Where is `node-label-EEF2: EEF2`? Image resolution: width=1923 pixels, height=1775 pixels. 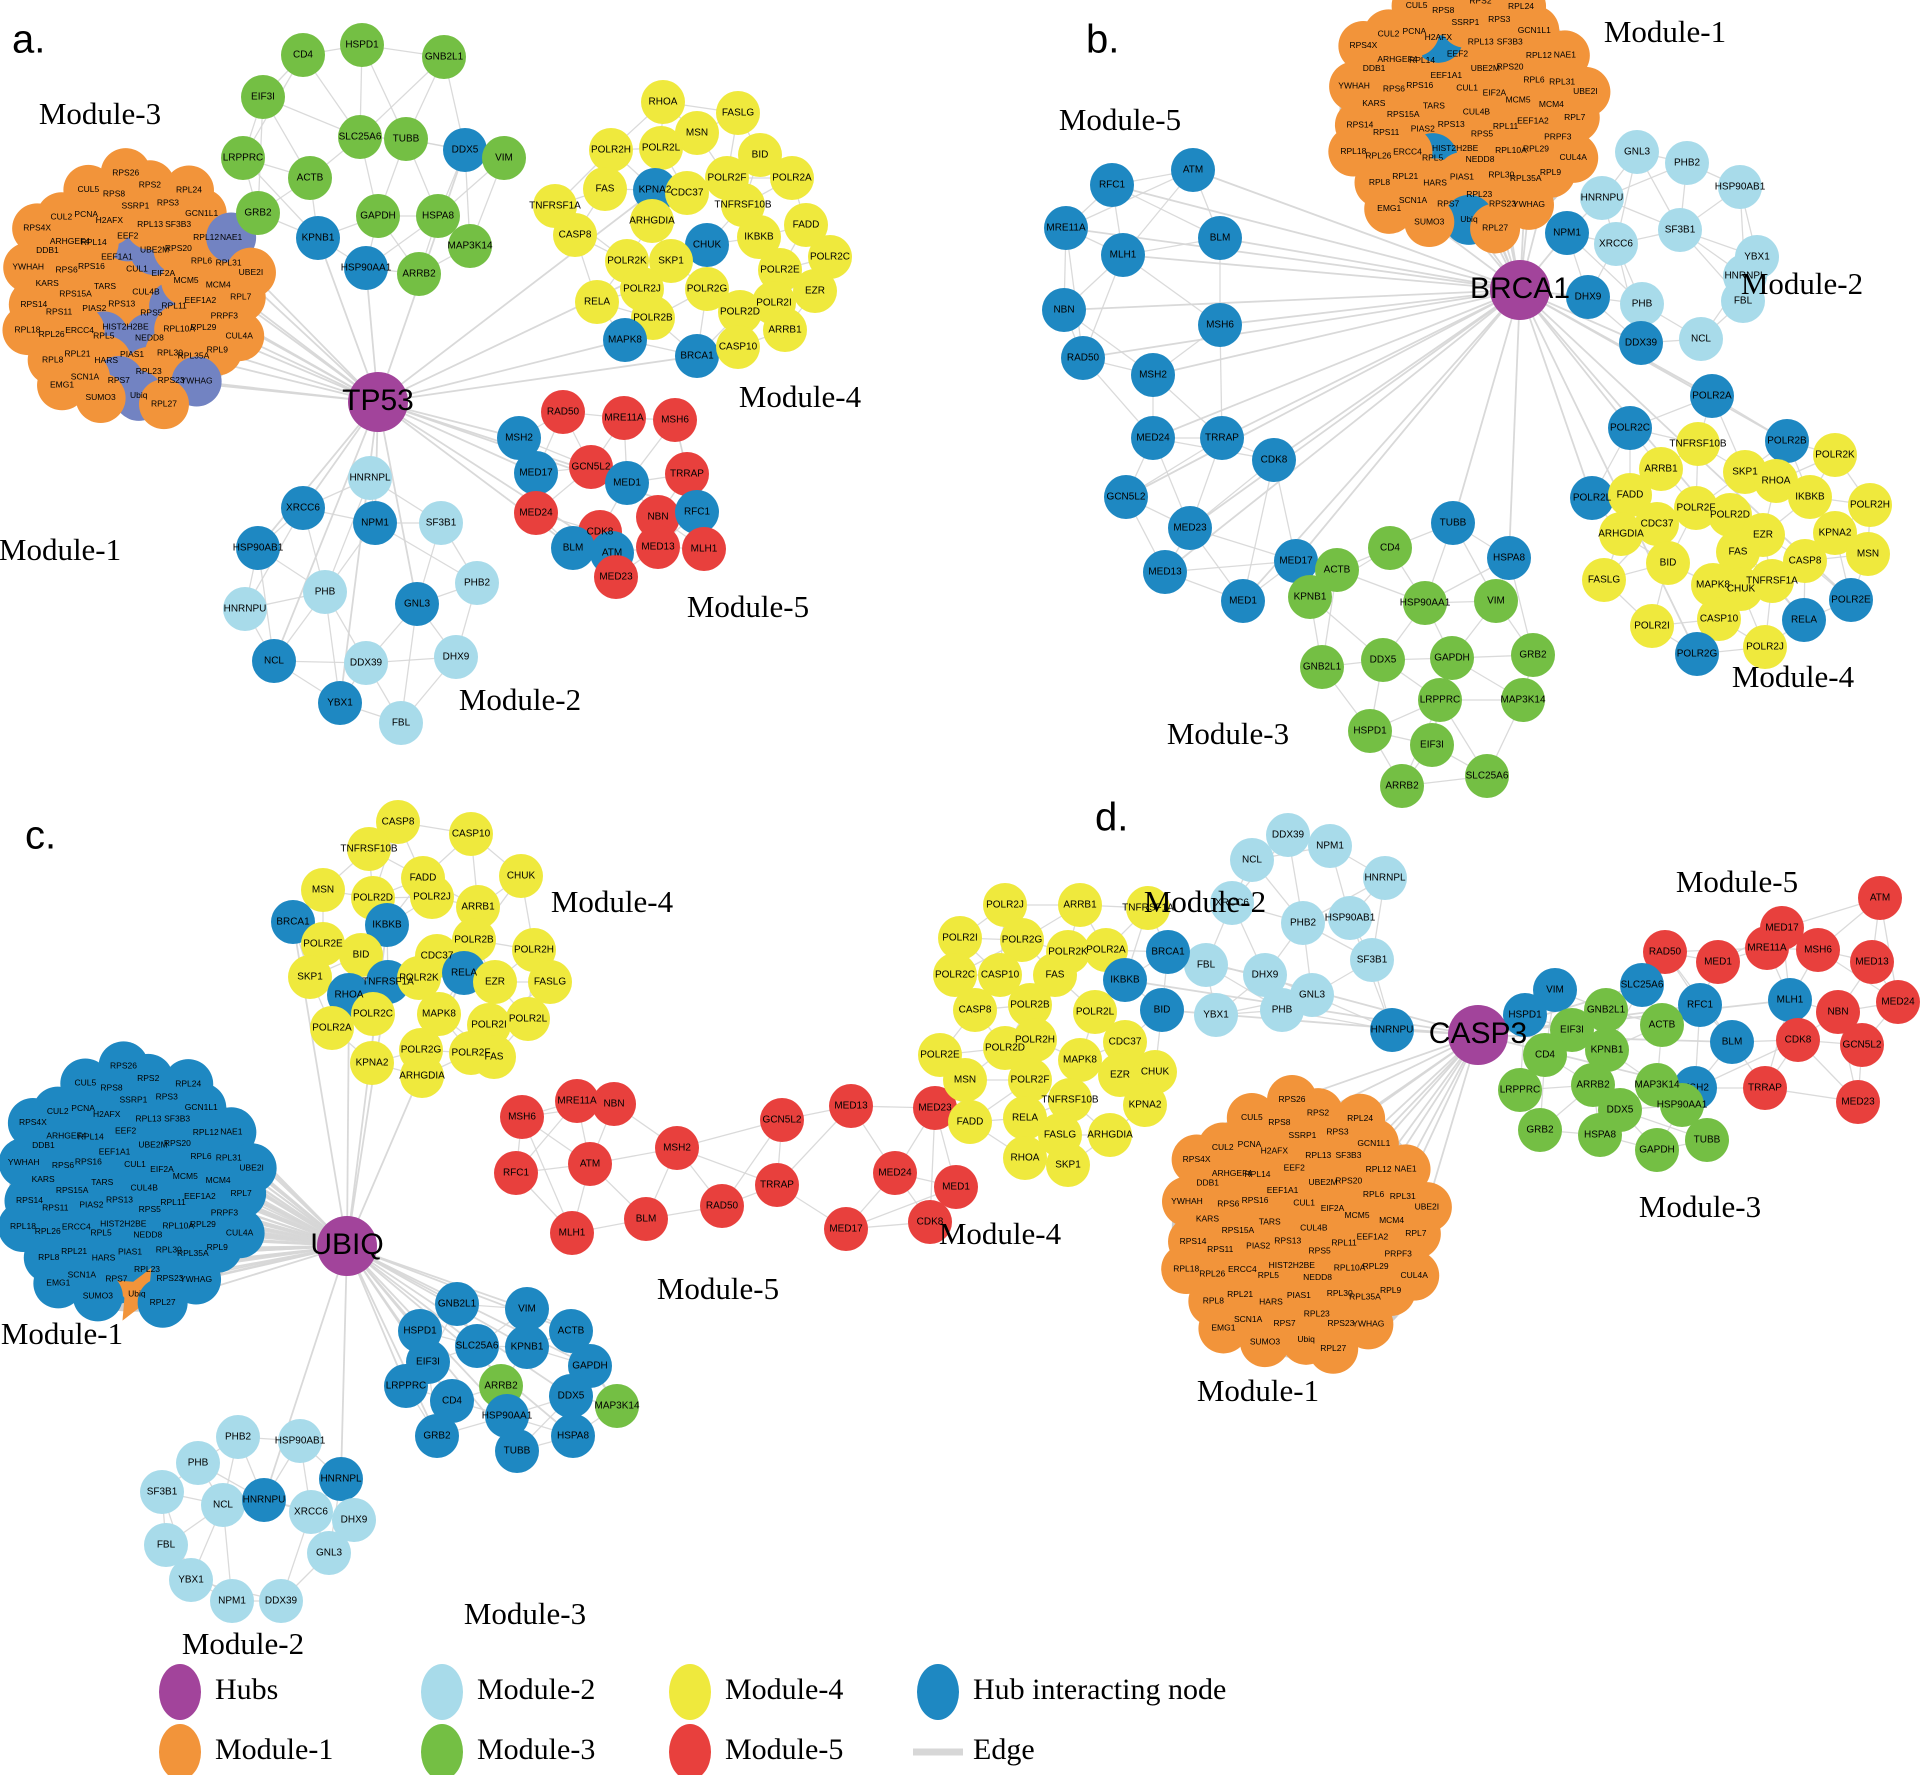
node-label-EEF2: EEF2 is located at coordinates (128, 236).